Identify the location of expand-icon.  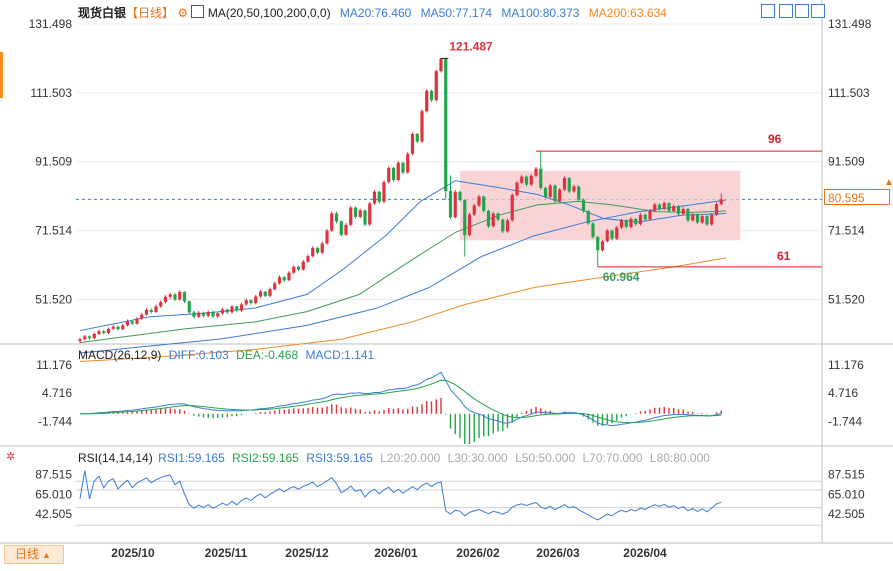
(768, 11).